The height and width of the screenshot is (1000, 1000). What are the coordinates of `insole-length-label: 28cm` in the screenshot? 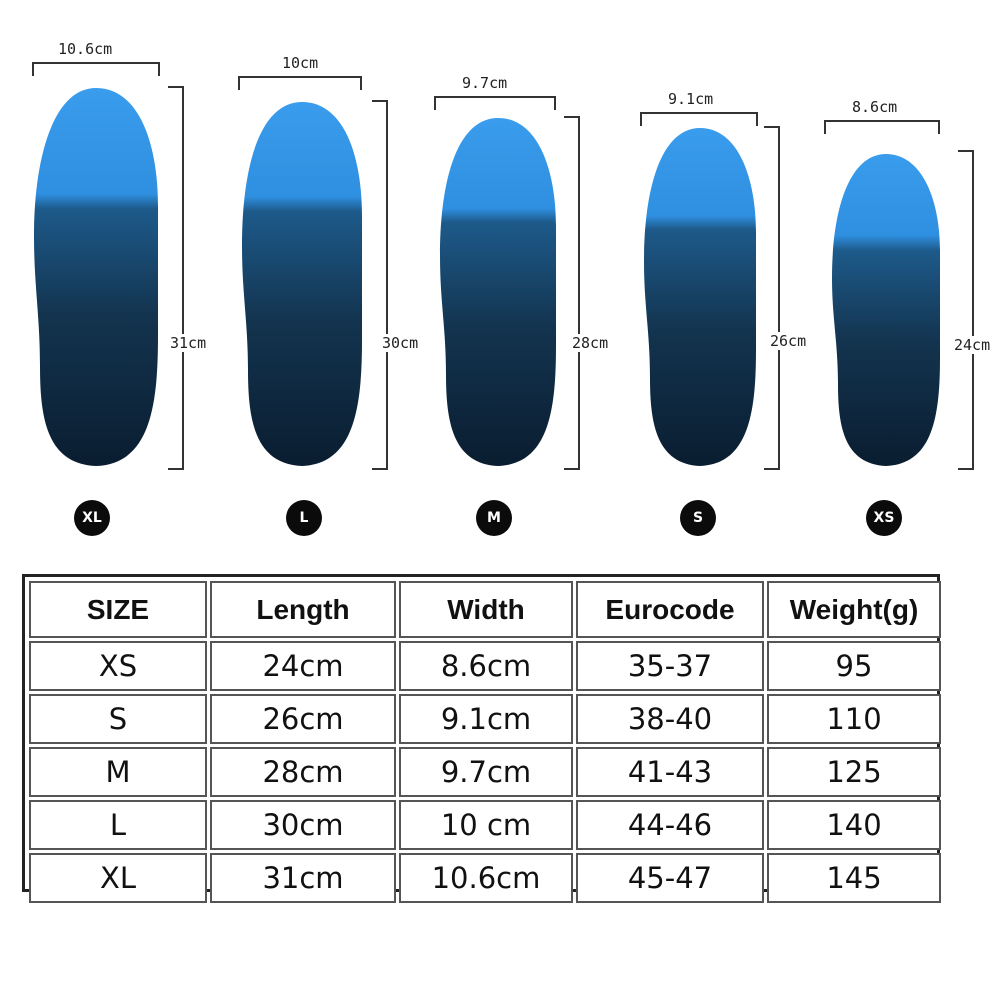 It's located at (590, 343).